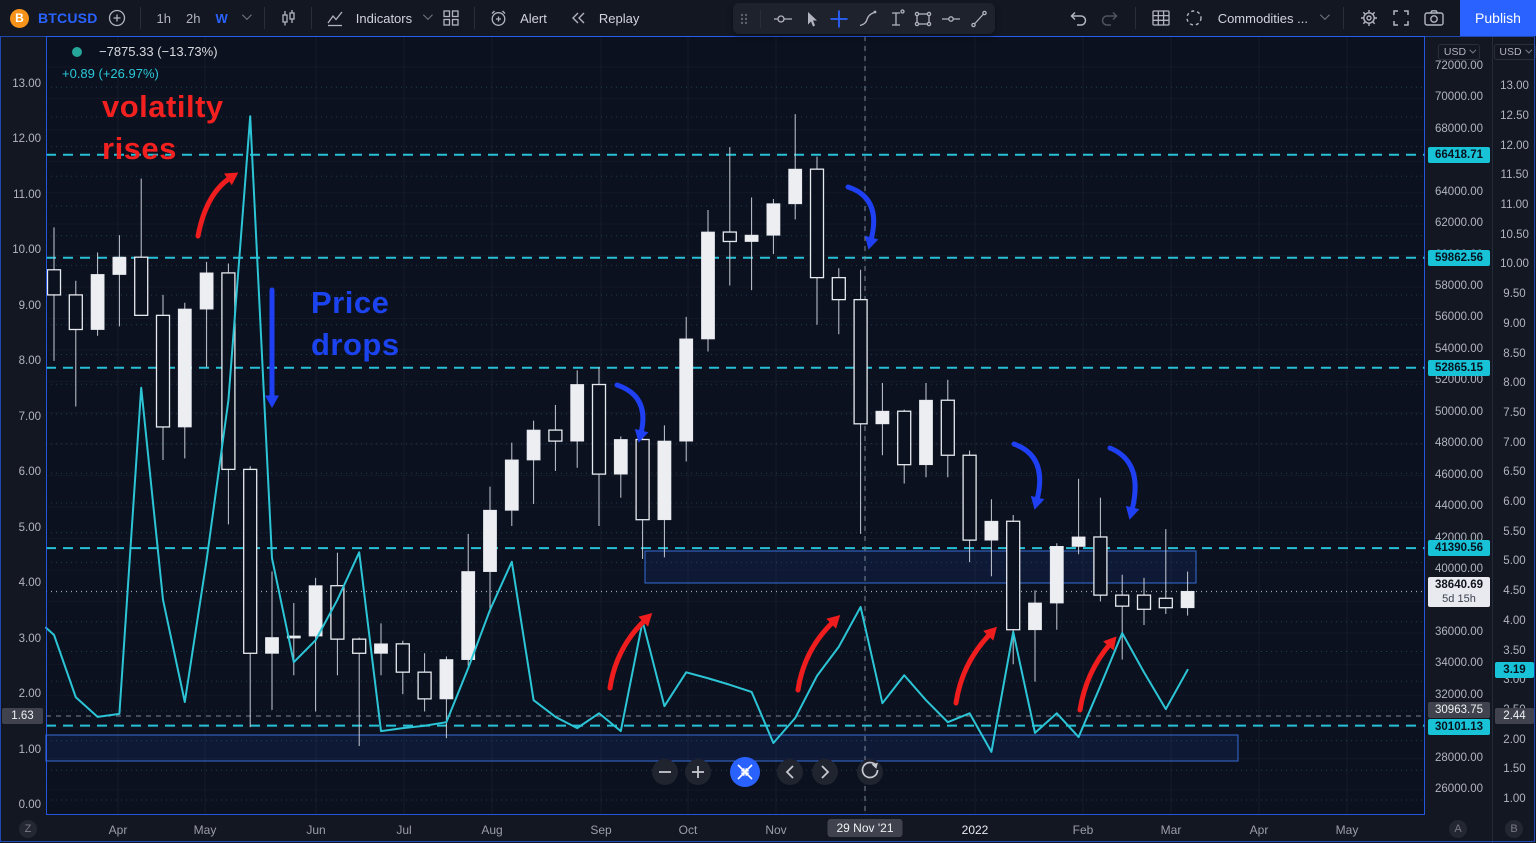 The height and width of the screenshot is (843, 1536). I want to click on rectangle-tool-icon, so click(923, 19).